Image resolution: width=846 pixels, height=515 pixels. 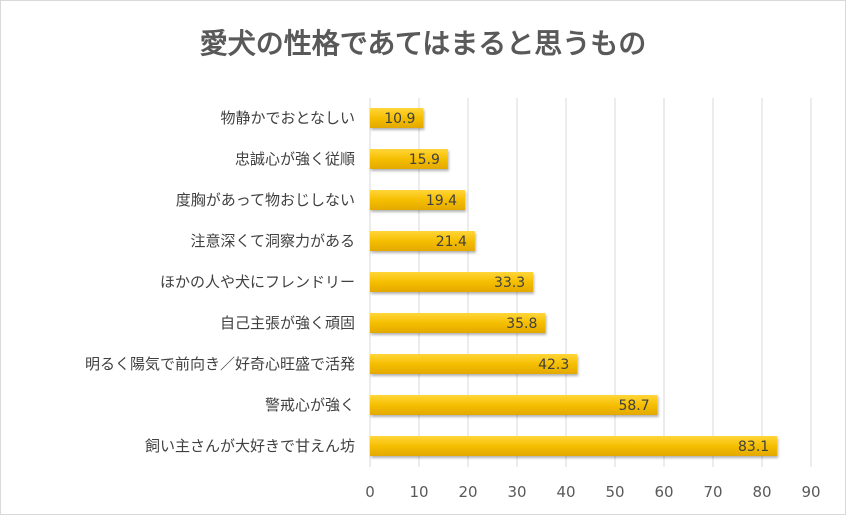 What do you see at coordinates (370, 492) in the screenshot?
I see `x-tick-label: 0` at bounding box center [370, 492].